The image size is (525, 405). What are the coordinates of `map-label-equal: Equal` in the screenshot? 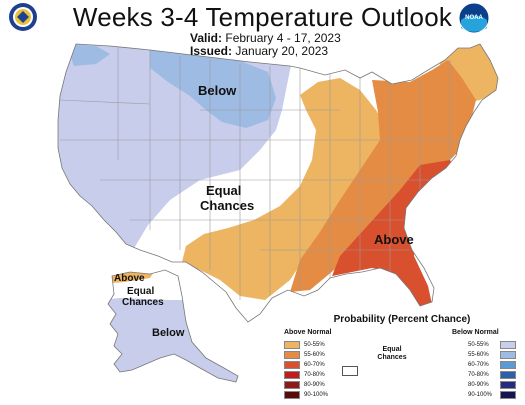 It's located at (223, 190).